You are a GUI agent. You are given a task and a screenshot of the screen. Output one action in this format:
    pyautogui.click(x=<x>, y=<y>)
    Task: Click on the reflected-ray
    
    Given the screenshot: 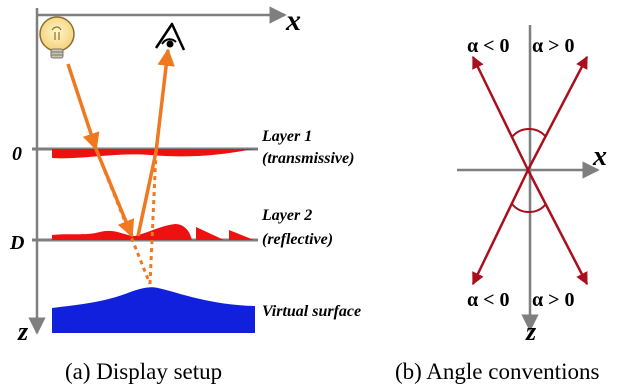 What is the action you would take?
    pyautogui.click(x=147, y=194)
    